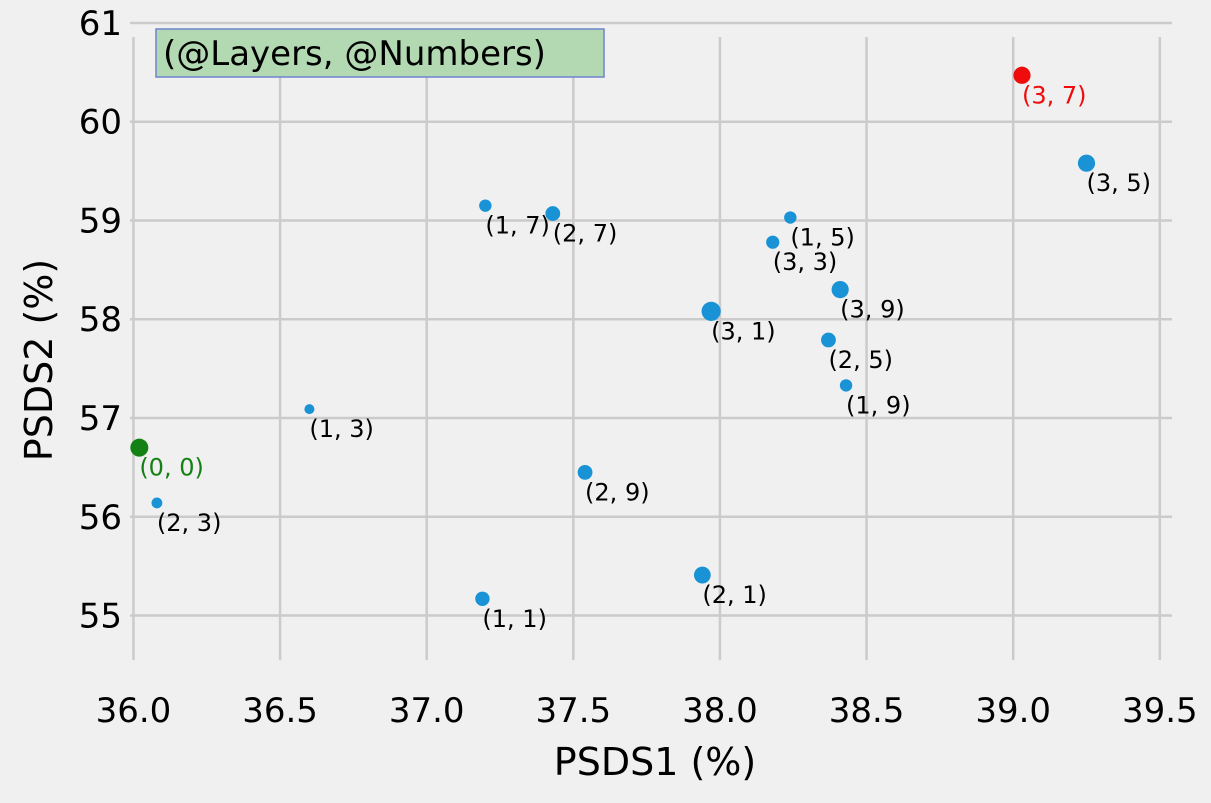  I want to click on legend-box: (@Layers, @Numbers), so click(380, 53).